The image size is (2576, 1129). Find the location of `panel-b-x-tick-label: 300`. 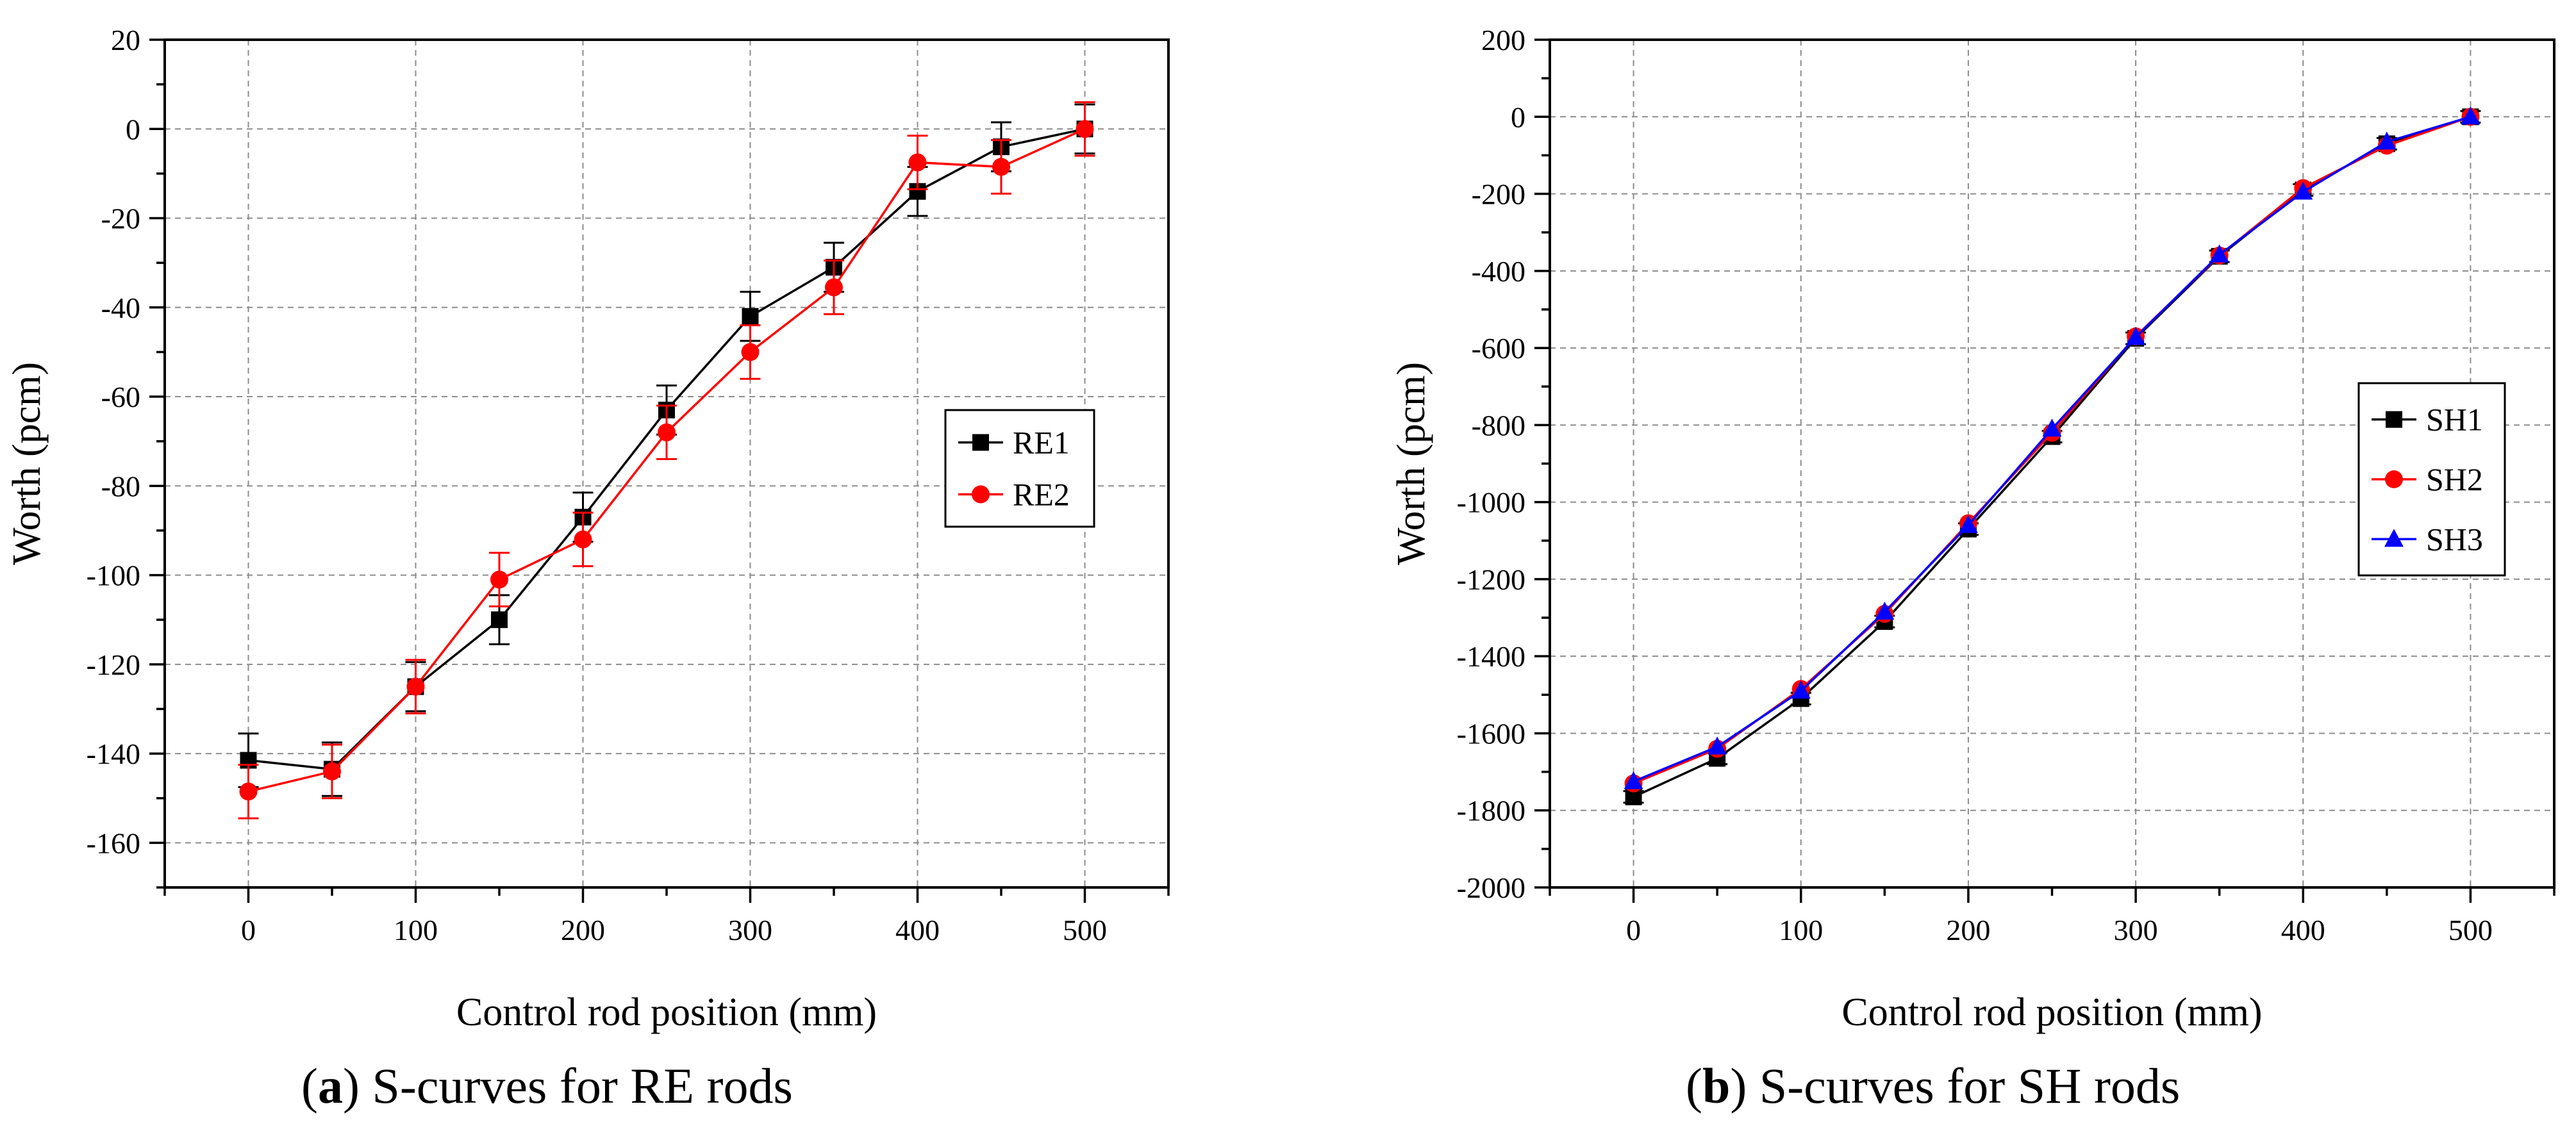

panel-b-x-tick-label: 300 is located at coordinates (2136, 930).